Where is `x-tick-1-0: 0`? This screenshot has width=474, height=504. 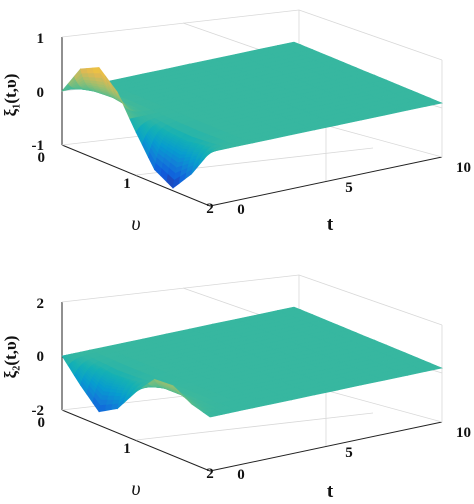 x-tick-1-0: 0 is located at coordinates (241, 210).